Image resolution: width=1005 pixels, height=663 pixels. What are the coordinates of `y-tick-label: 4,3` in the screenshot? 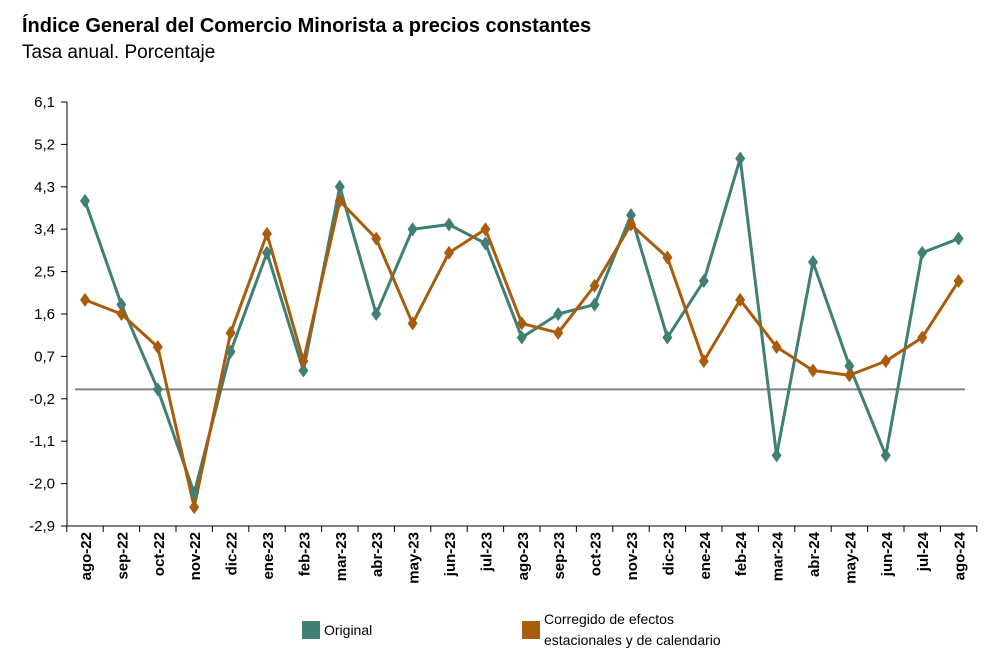 It's located at (44, 187).